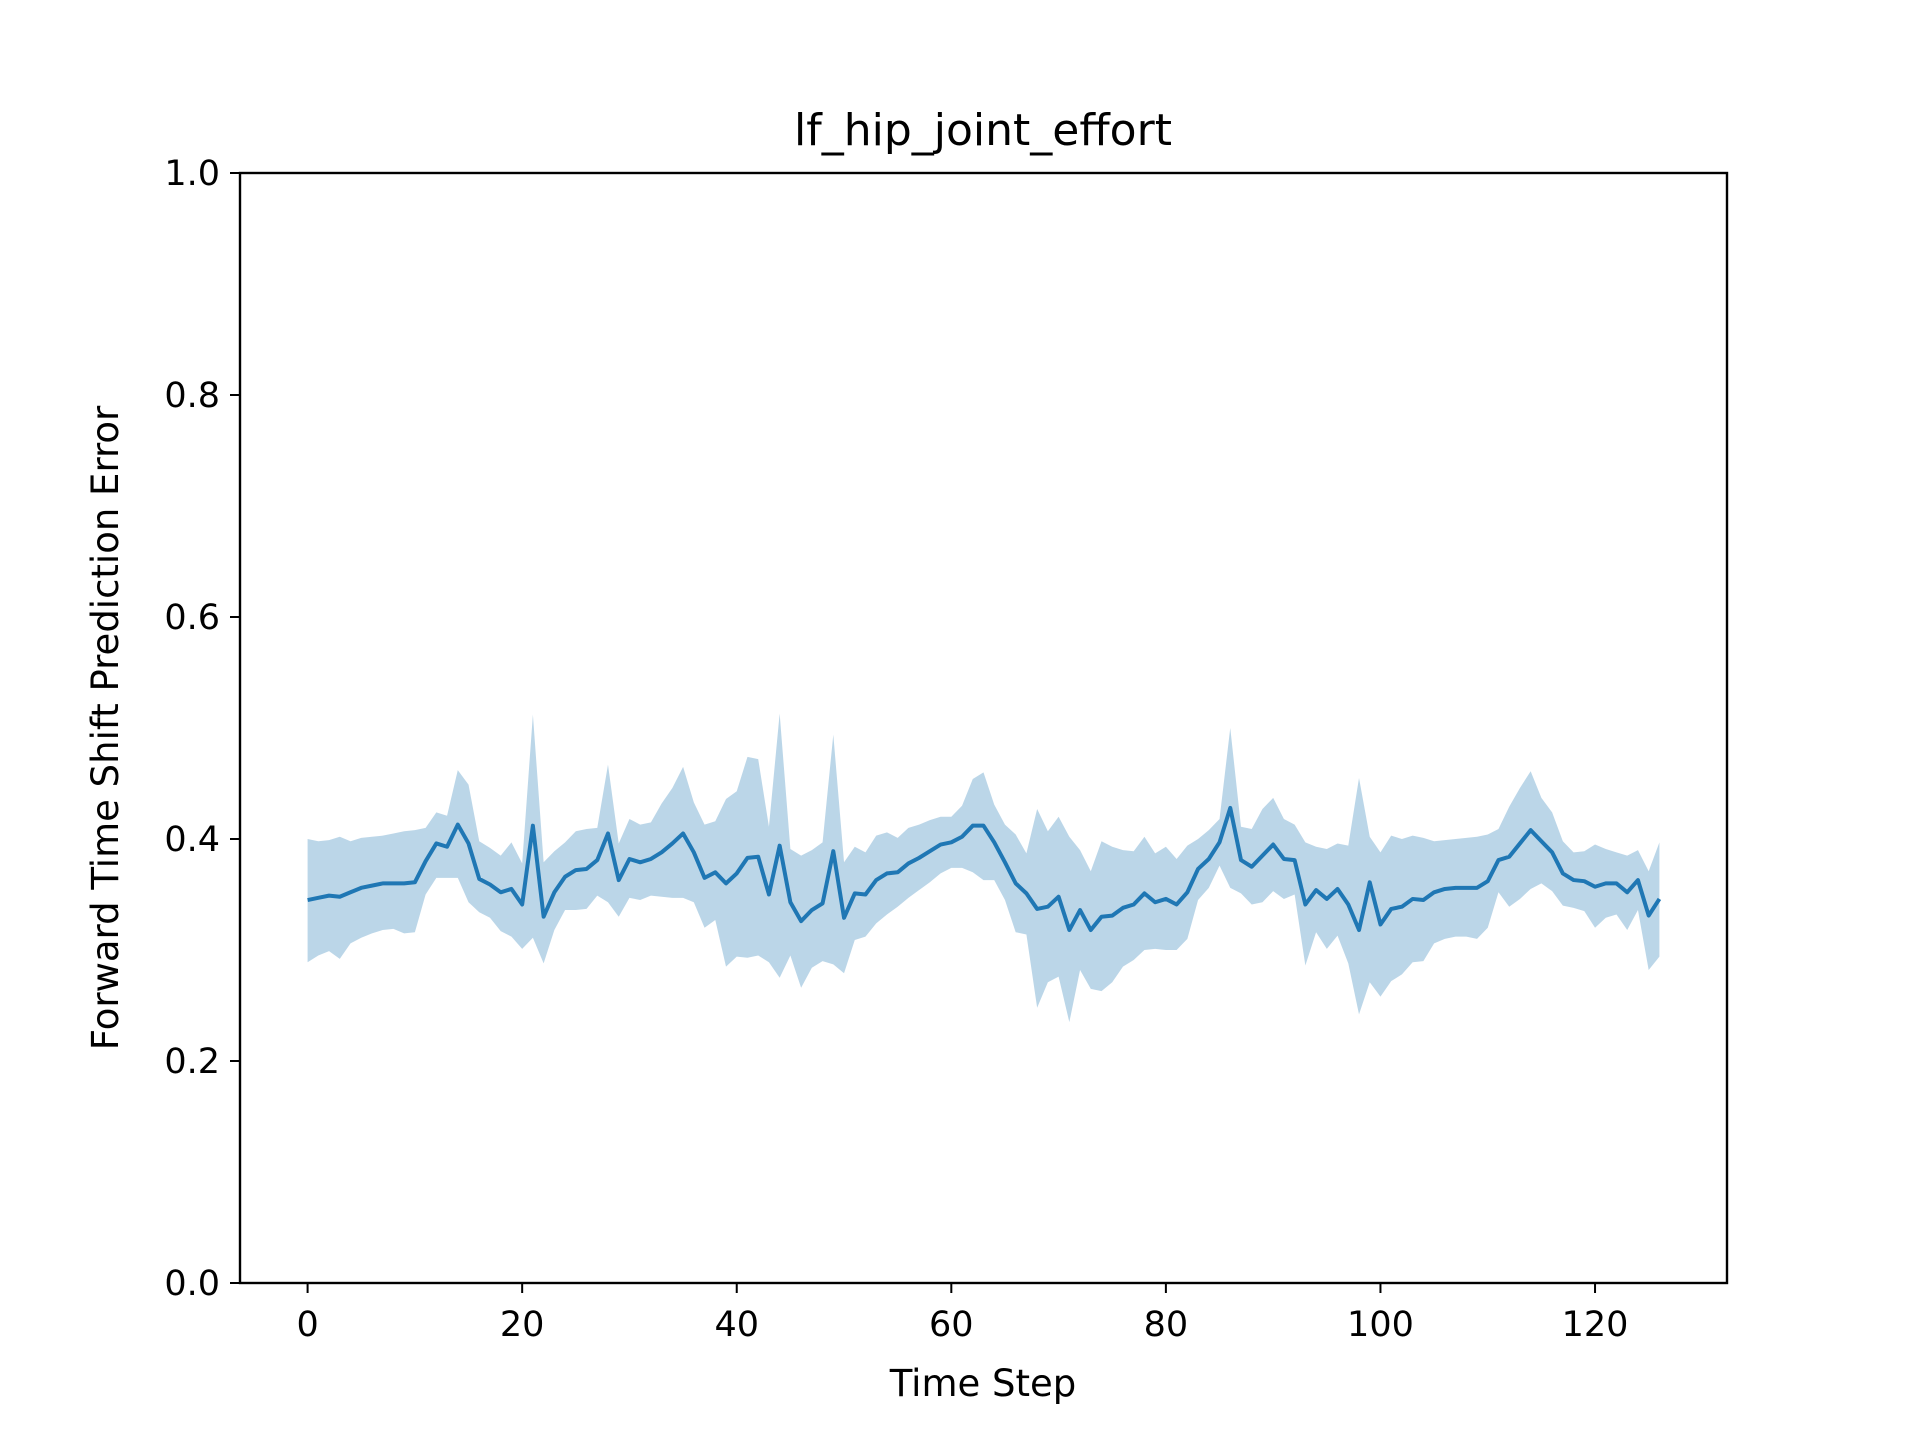 The height and width of the screenshot is (1440, 1920). Describe the element at coordinates (192, 396) in the screenshot. I see `y-tick-label: 0.8` at that location.